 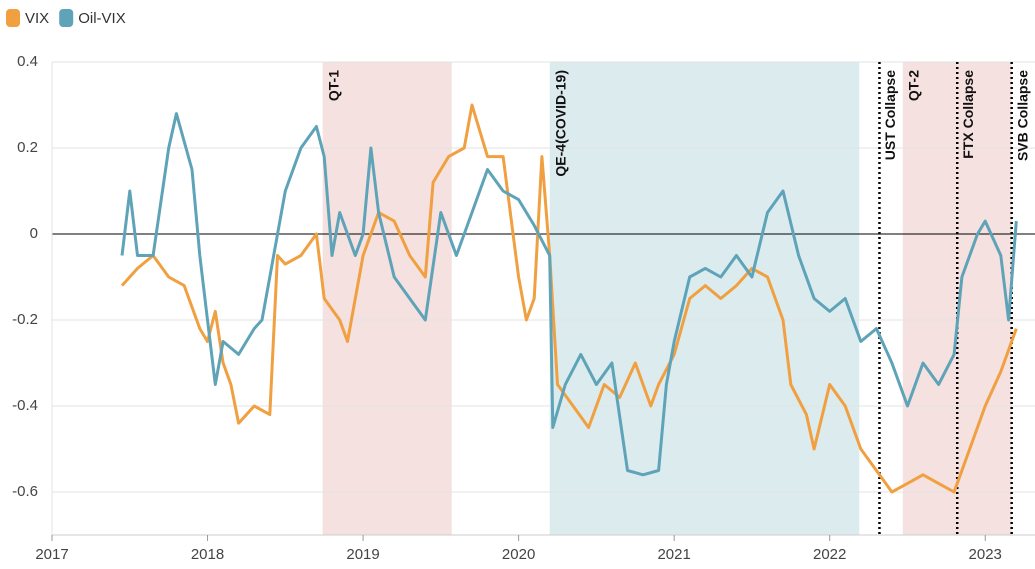 What do you see at coordinates (387, 298) in the screenshot?
I see `region` at bounding box center [387, 298].